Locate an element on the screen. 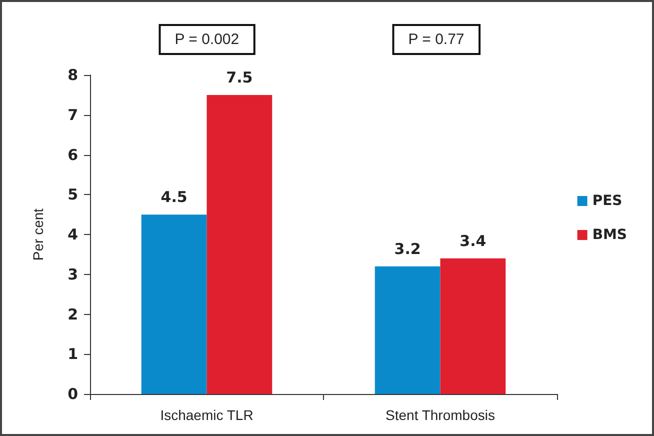  text: P = 0.77 is located at coordinates (436, 39).